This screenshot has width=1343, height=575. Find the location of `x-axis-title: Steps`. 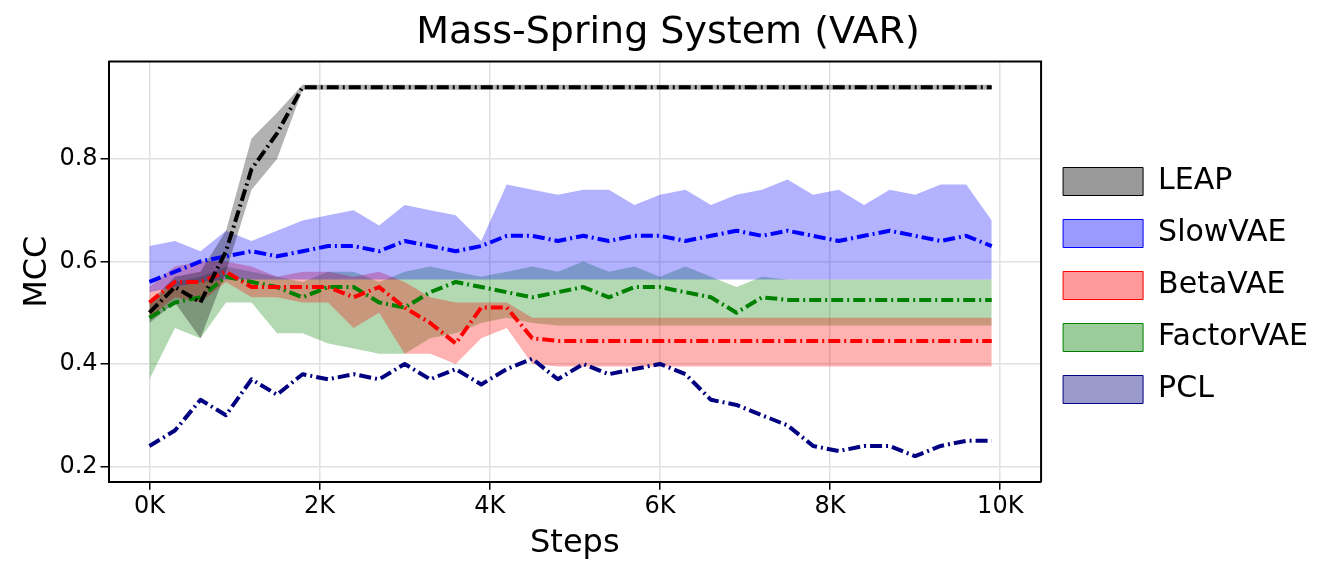

x-axis-title: Steps is located at coordinates (575, 541).